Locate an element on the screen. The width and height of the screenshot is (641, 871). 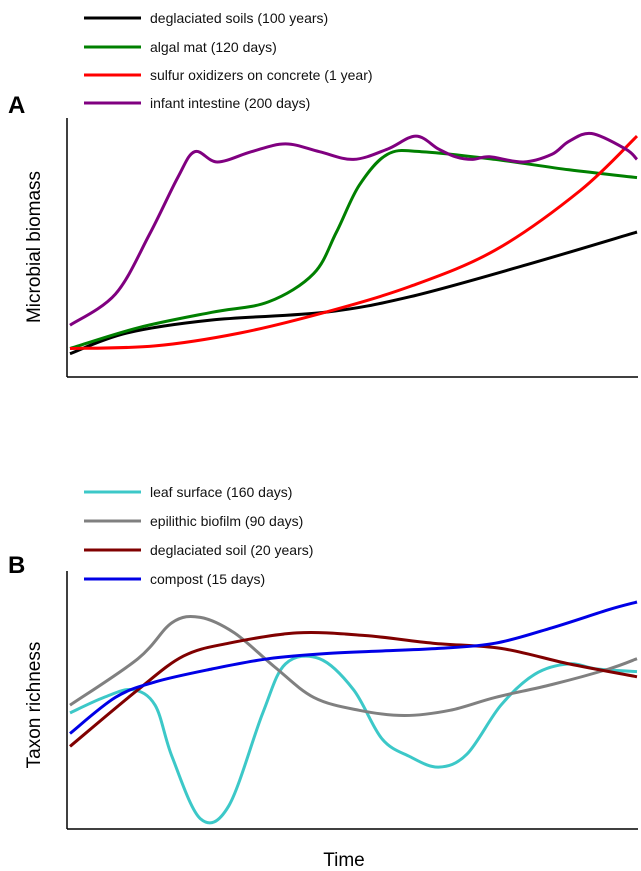
legend-b-label-3: compost (15 days) is located at coordinates (207, 579).